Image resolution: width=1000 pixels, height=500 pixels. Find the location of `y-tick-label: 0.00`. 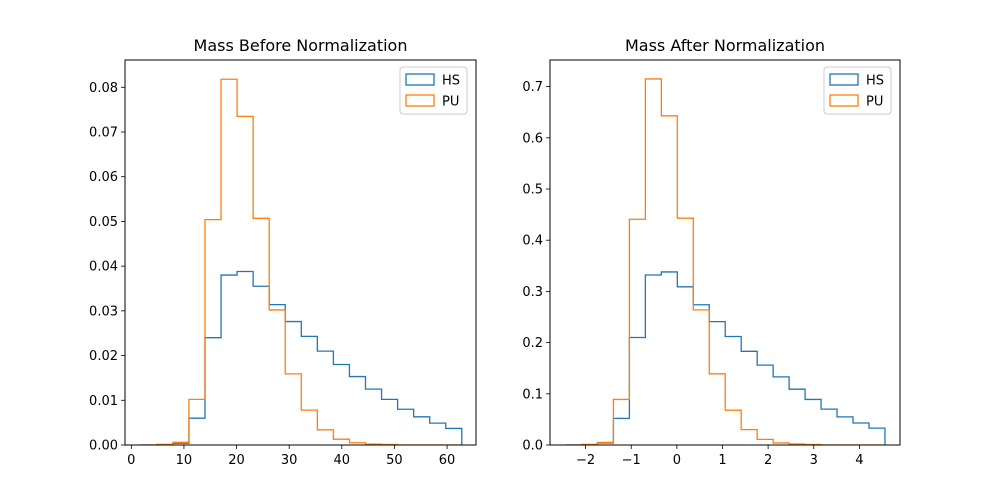

y-tick-label: 0.00 is located at coordinates (103, 446).